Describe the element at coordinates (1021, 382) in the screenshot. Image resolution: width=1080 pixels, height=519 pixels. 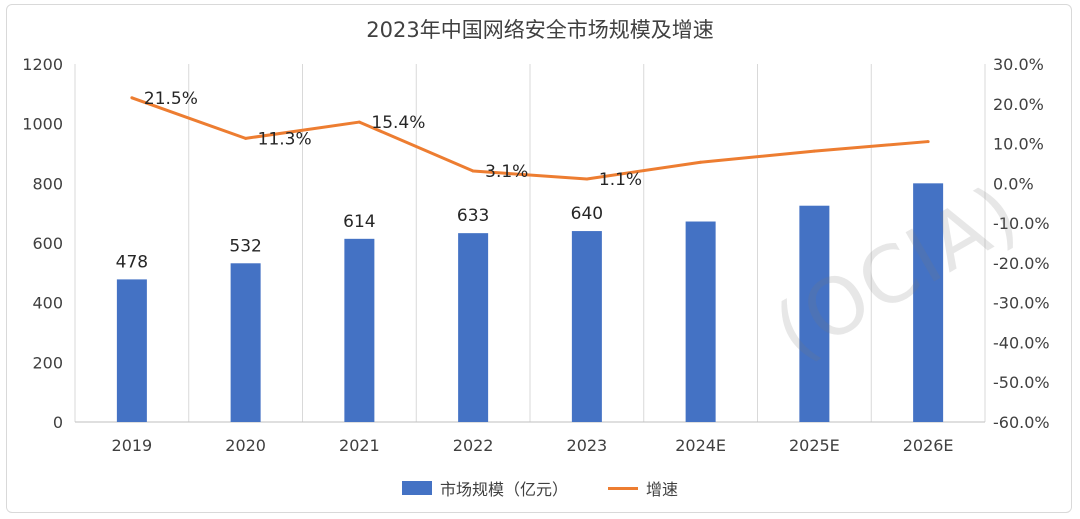
I see `y-right-tick-label: -50.0%` at that location.